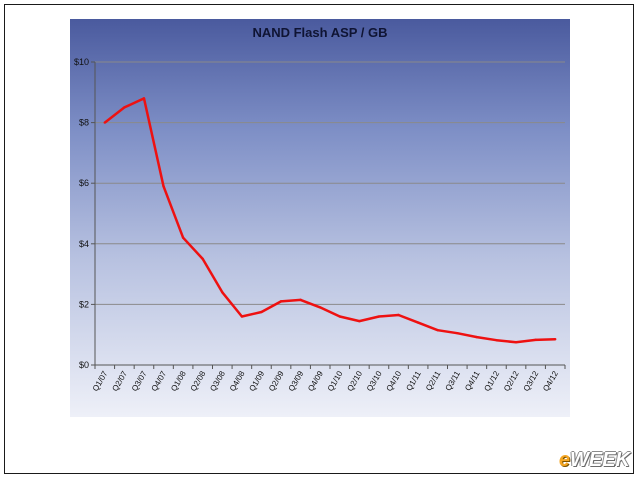 Image resolution: width=640 pixels, height=480 pixels. I want to click on eweek-logo: eWEEK, so click(594, 460).